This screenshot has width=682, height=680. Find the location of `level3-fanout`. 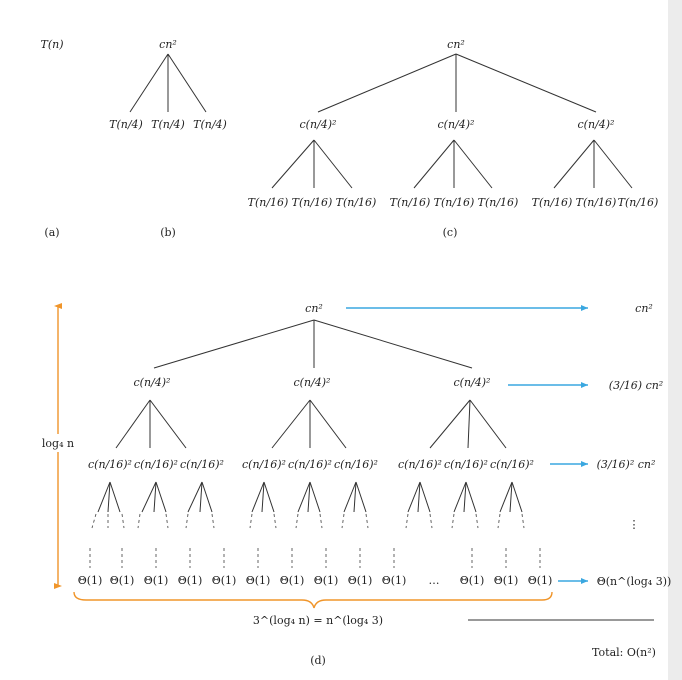

level3-fanout is located at coordinates (310, 497).